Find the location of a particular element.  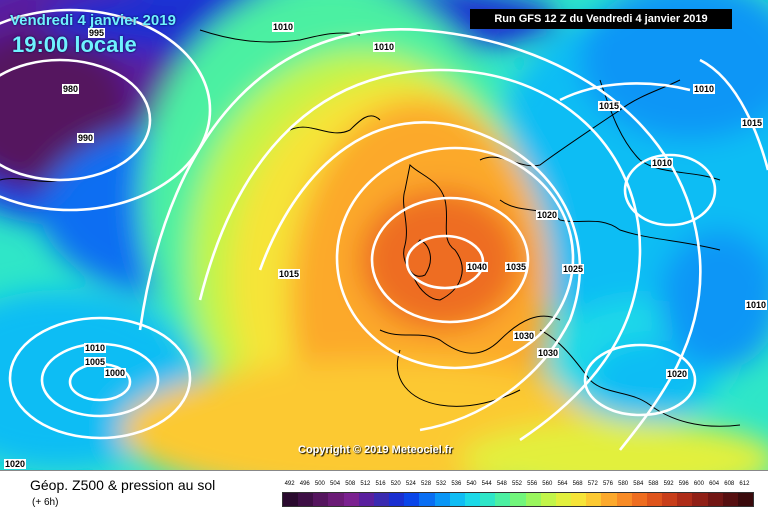

scale-label: 520 is located at coordinates (395, 484).